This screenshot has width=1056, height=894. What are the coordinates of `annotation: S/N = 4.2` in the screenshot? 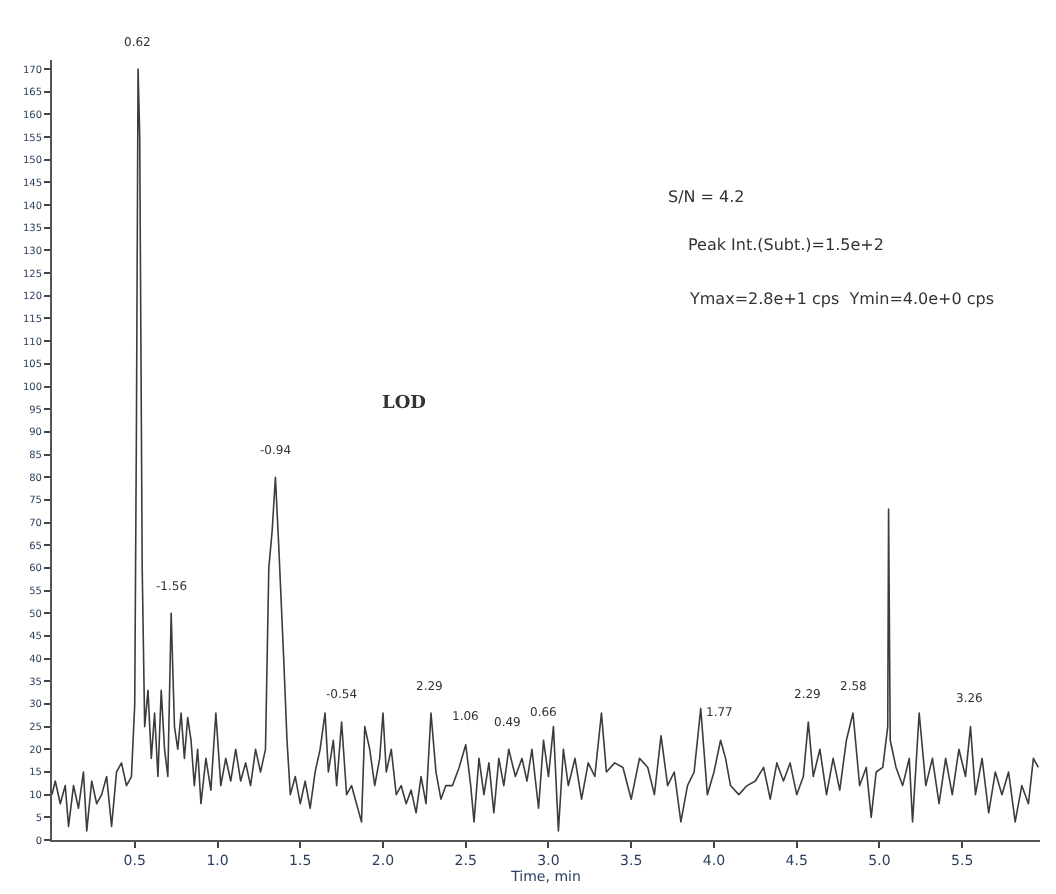 It's located at (706, 197).